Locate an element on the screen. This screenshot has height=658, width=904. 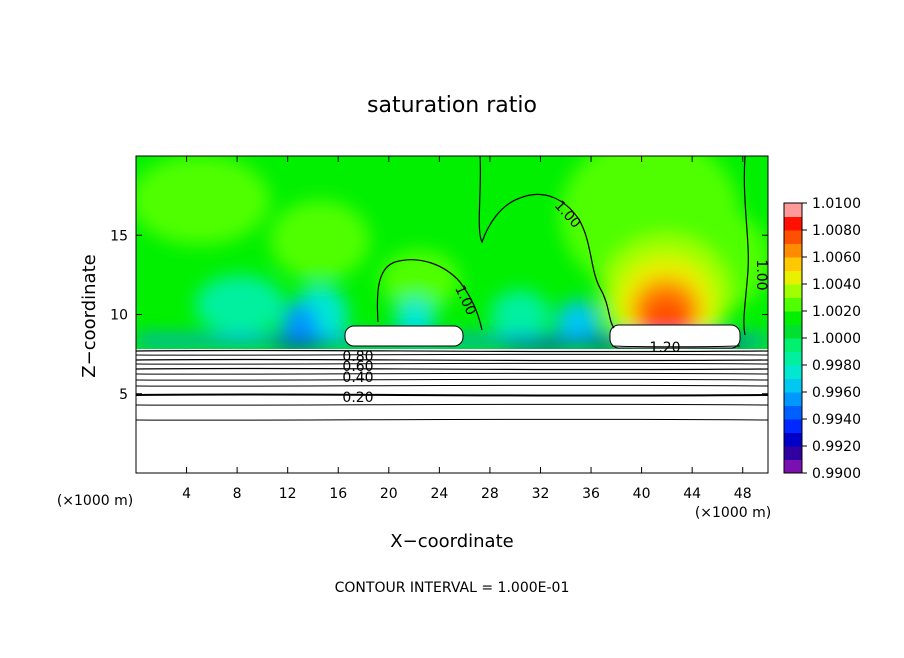
contour-label: 1.00 is located at coordinates (761, 274).